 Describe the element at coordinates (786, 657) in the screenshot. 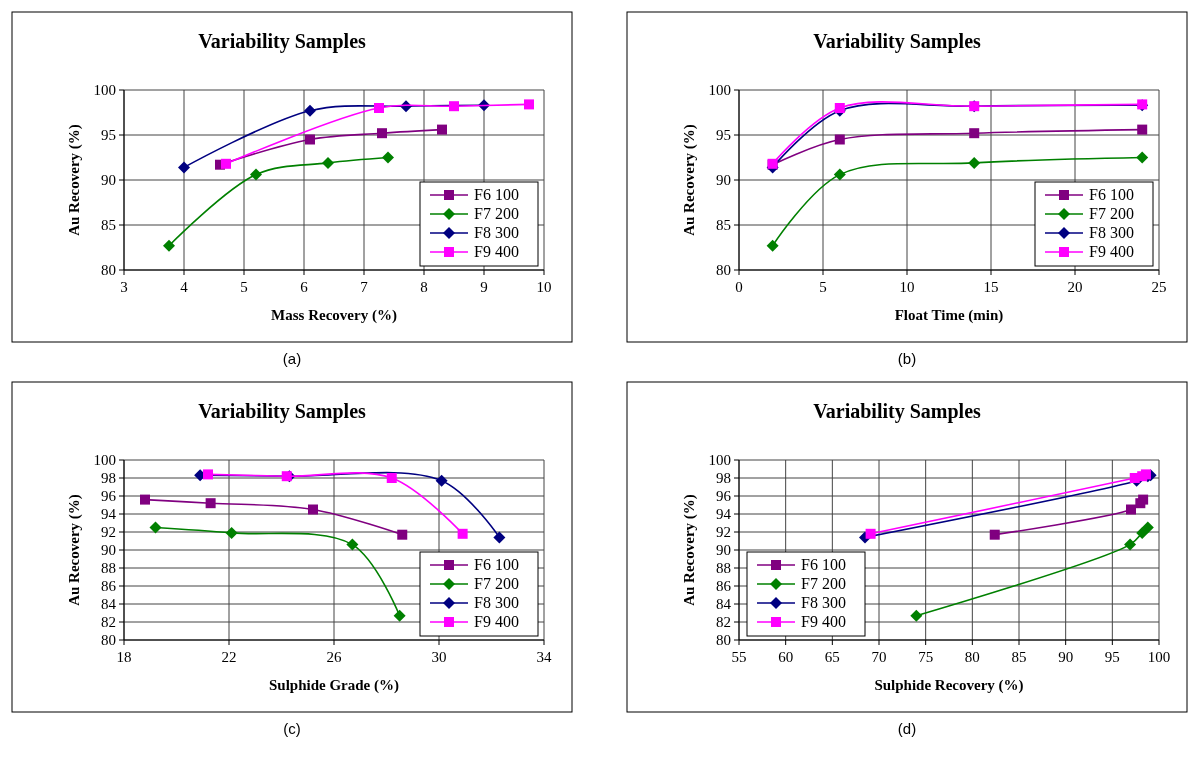

I see `x-tick-label: 60` at that location.